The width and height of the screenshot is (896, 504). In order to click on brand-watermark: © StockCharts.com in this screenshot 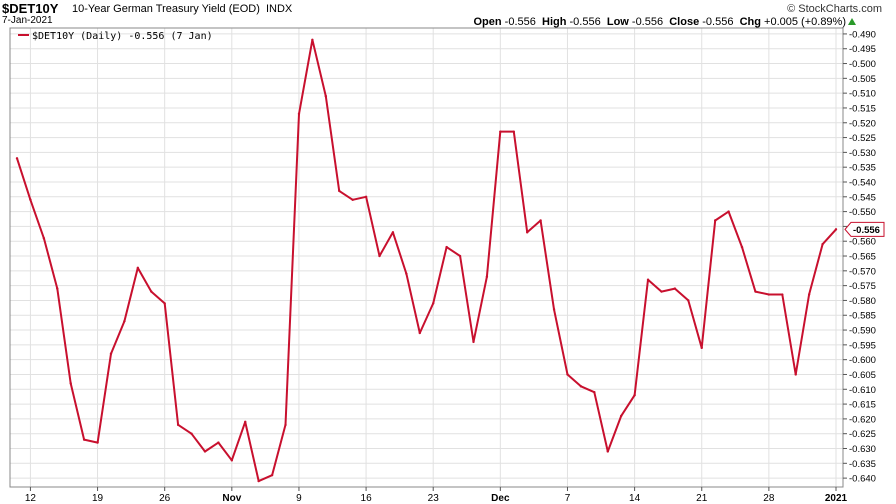, I will do `click(834, 9)`.